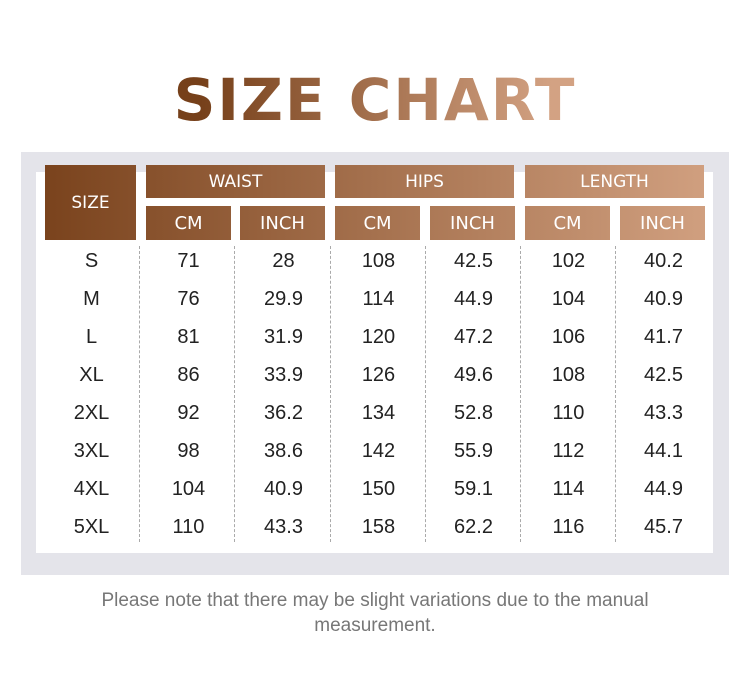  Describe the element at coordinates (473, 337) in the screenshot. I see `measurement-cell: 47.2` at that location.